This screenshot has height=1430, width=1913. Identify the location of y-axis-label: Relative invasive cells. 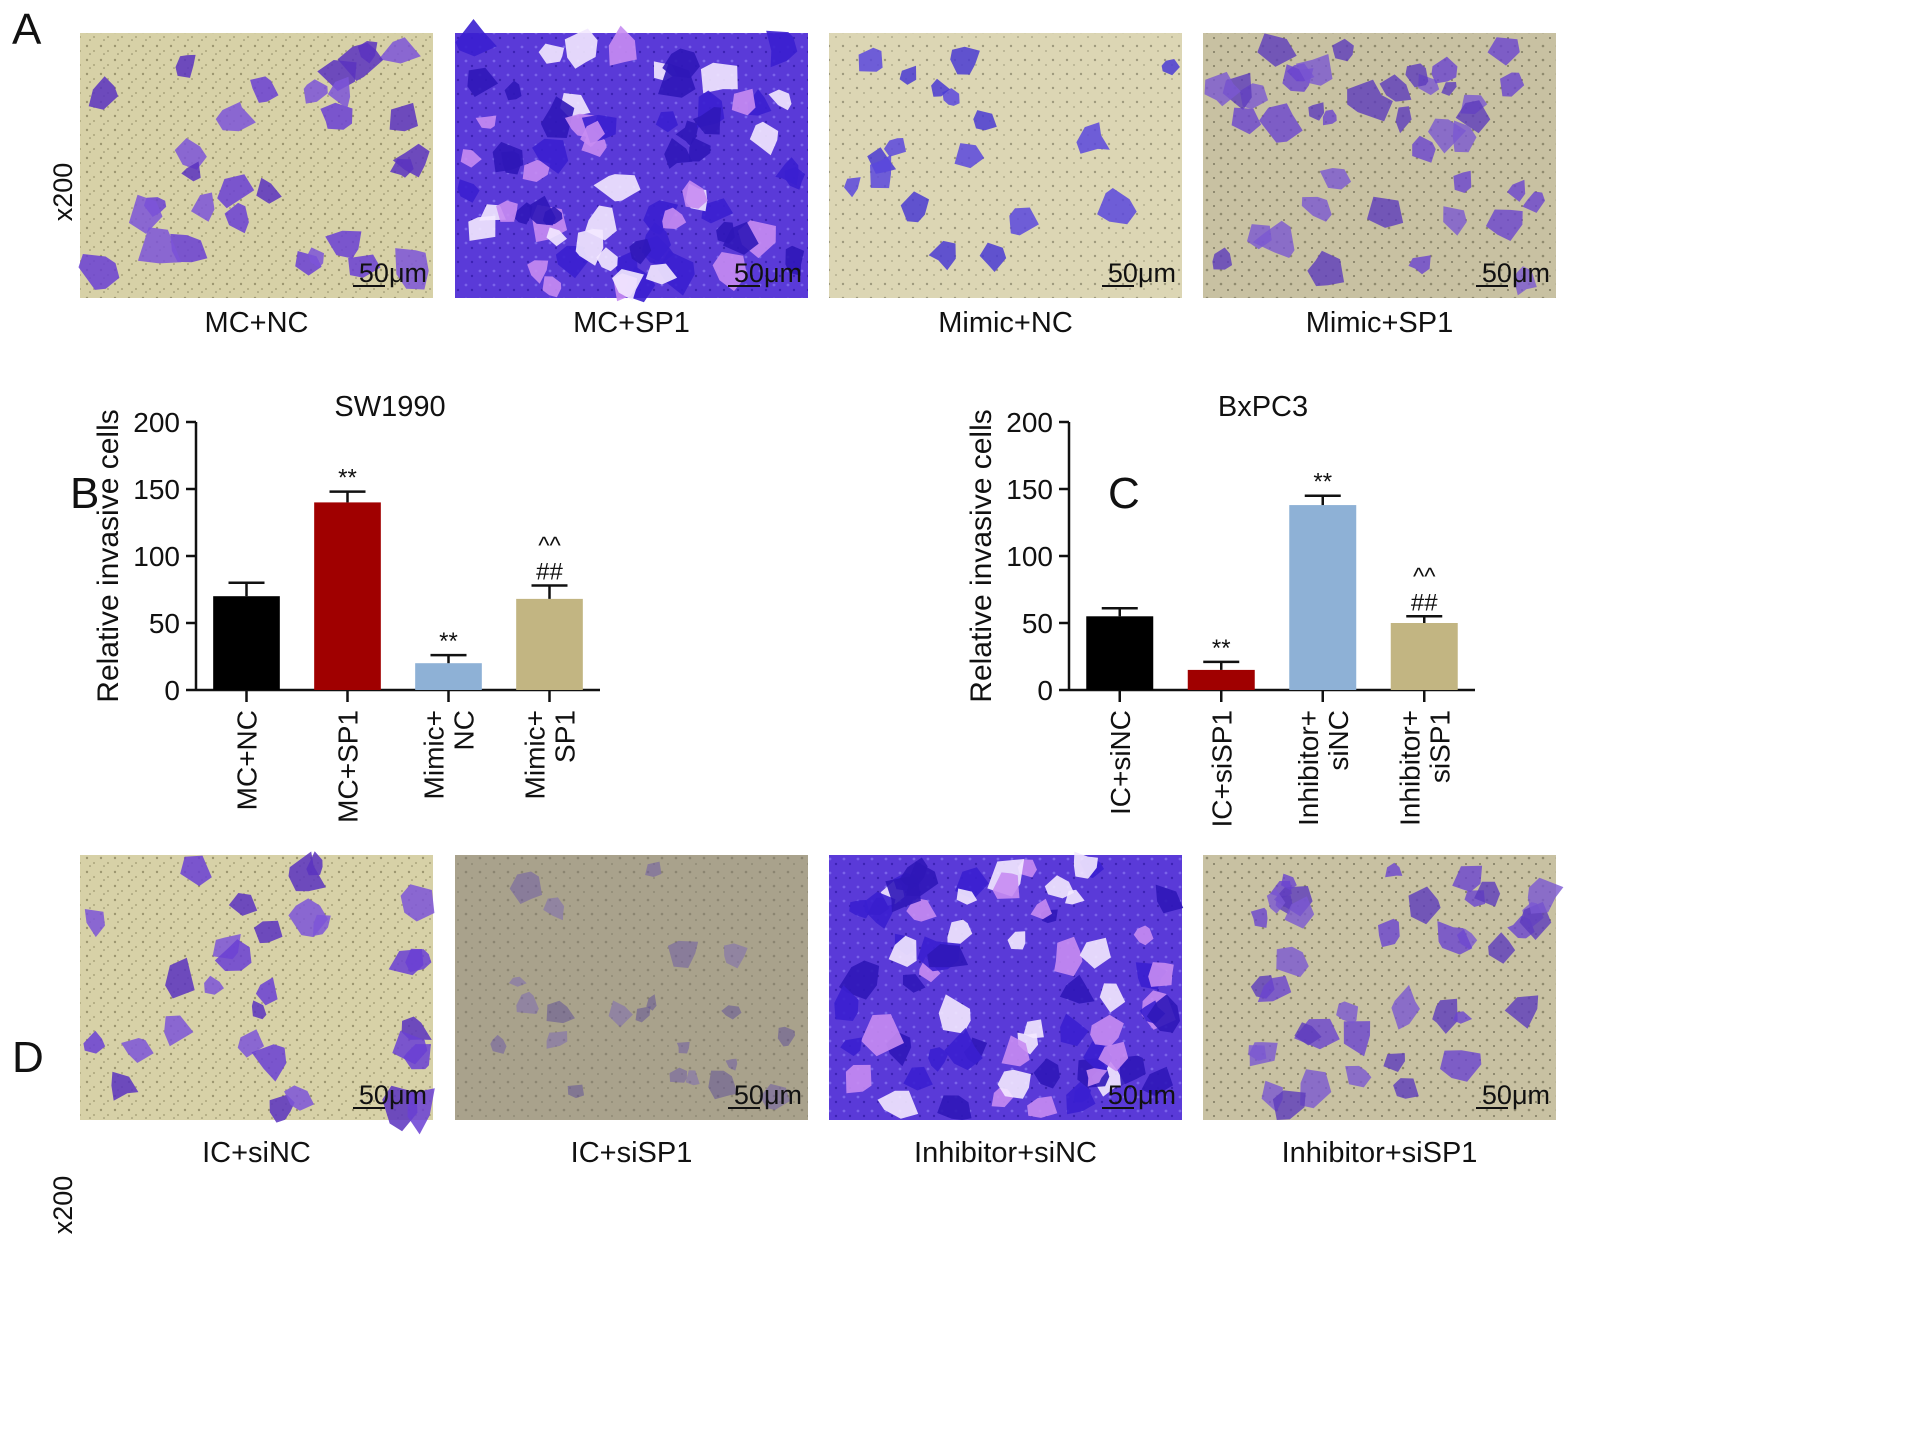
(981, 555).